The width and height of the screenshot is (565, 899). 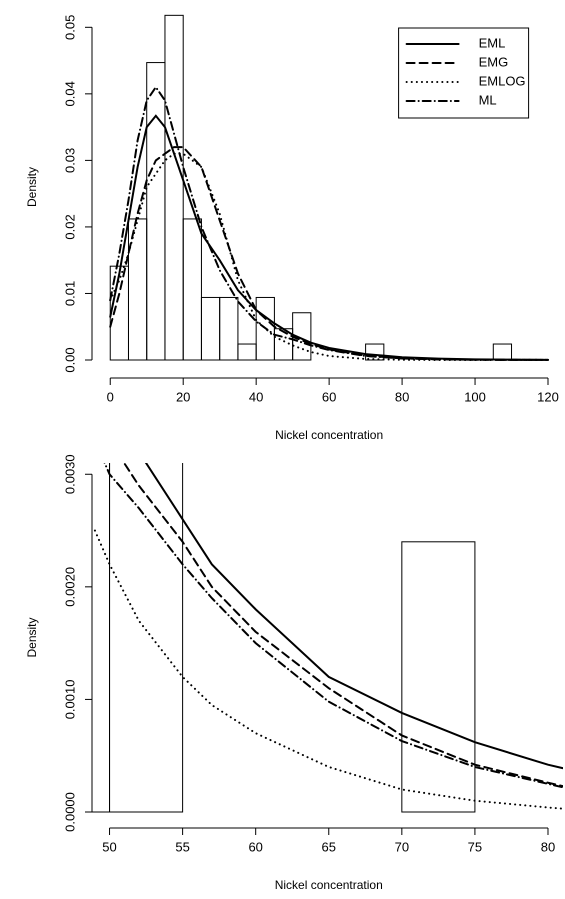 What do you see at coordinates (69, 700) in the screenshot?
I see `y-tick-label: 0.0010` at bounding box center [69, 700].